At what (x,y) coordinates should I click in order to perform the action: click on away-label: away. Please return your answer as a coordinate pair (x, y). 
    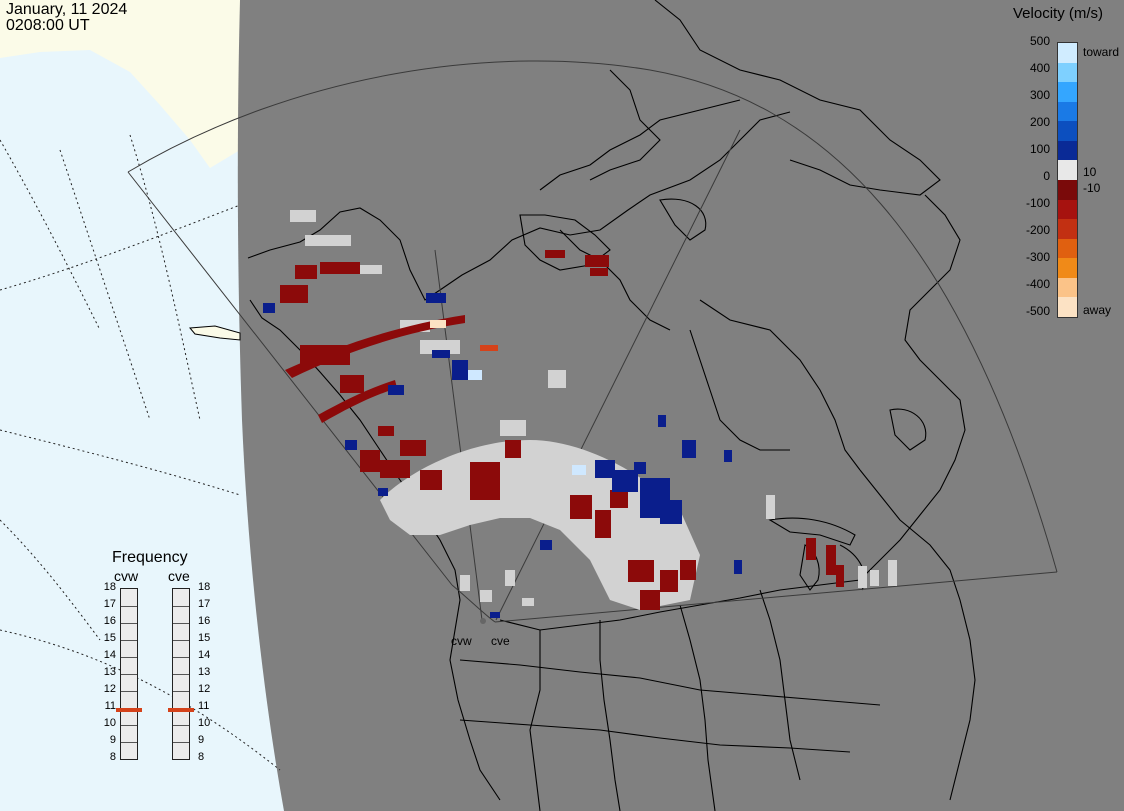
    Looking at the image, I should click on (1097, 310).